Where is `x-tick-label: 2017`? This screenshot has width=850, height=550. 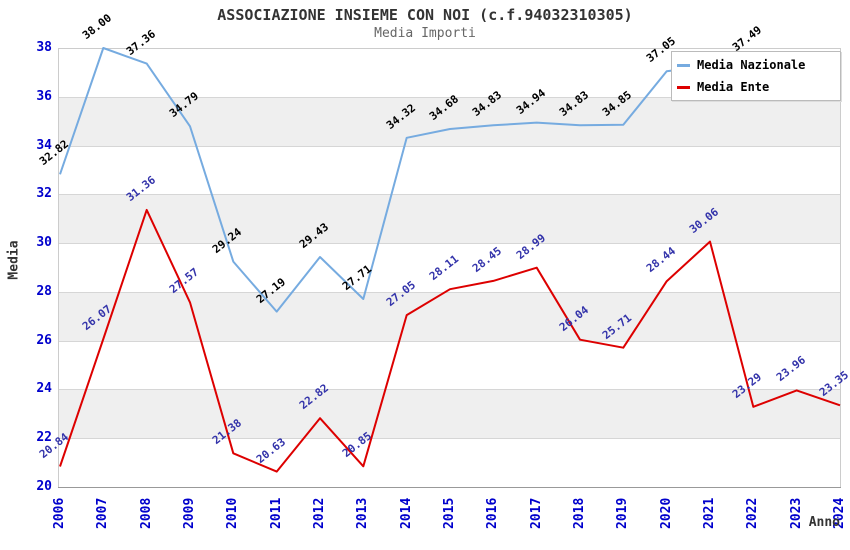 x-tick-label: 2017 is located at coordinates (536, 513).